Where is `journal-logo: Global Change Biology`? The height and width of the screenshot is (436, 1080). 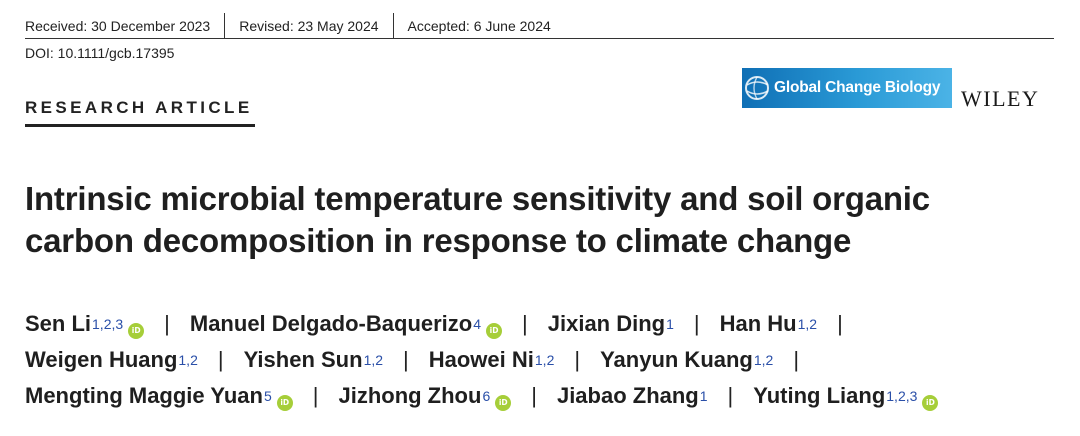
journal-logo: Global Change Biology is located at coordinates (847, 88).